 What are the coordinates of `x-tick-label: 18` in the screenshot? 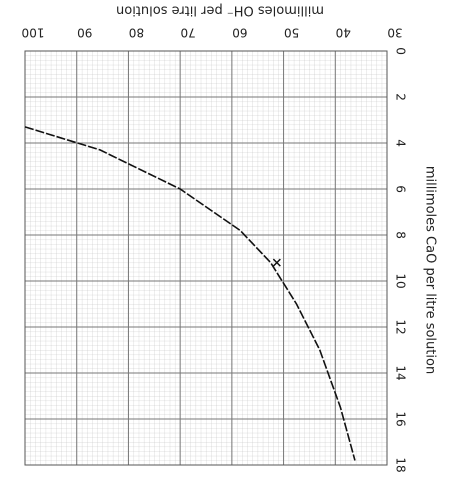 It's located at (401, 464).